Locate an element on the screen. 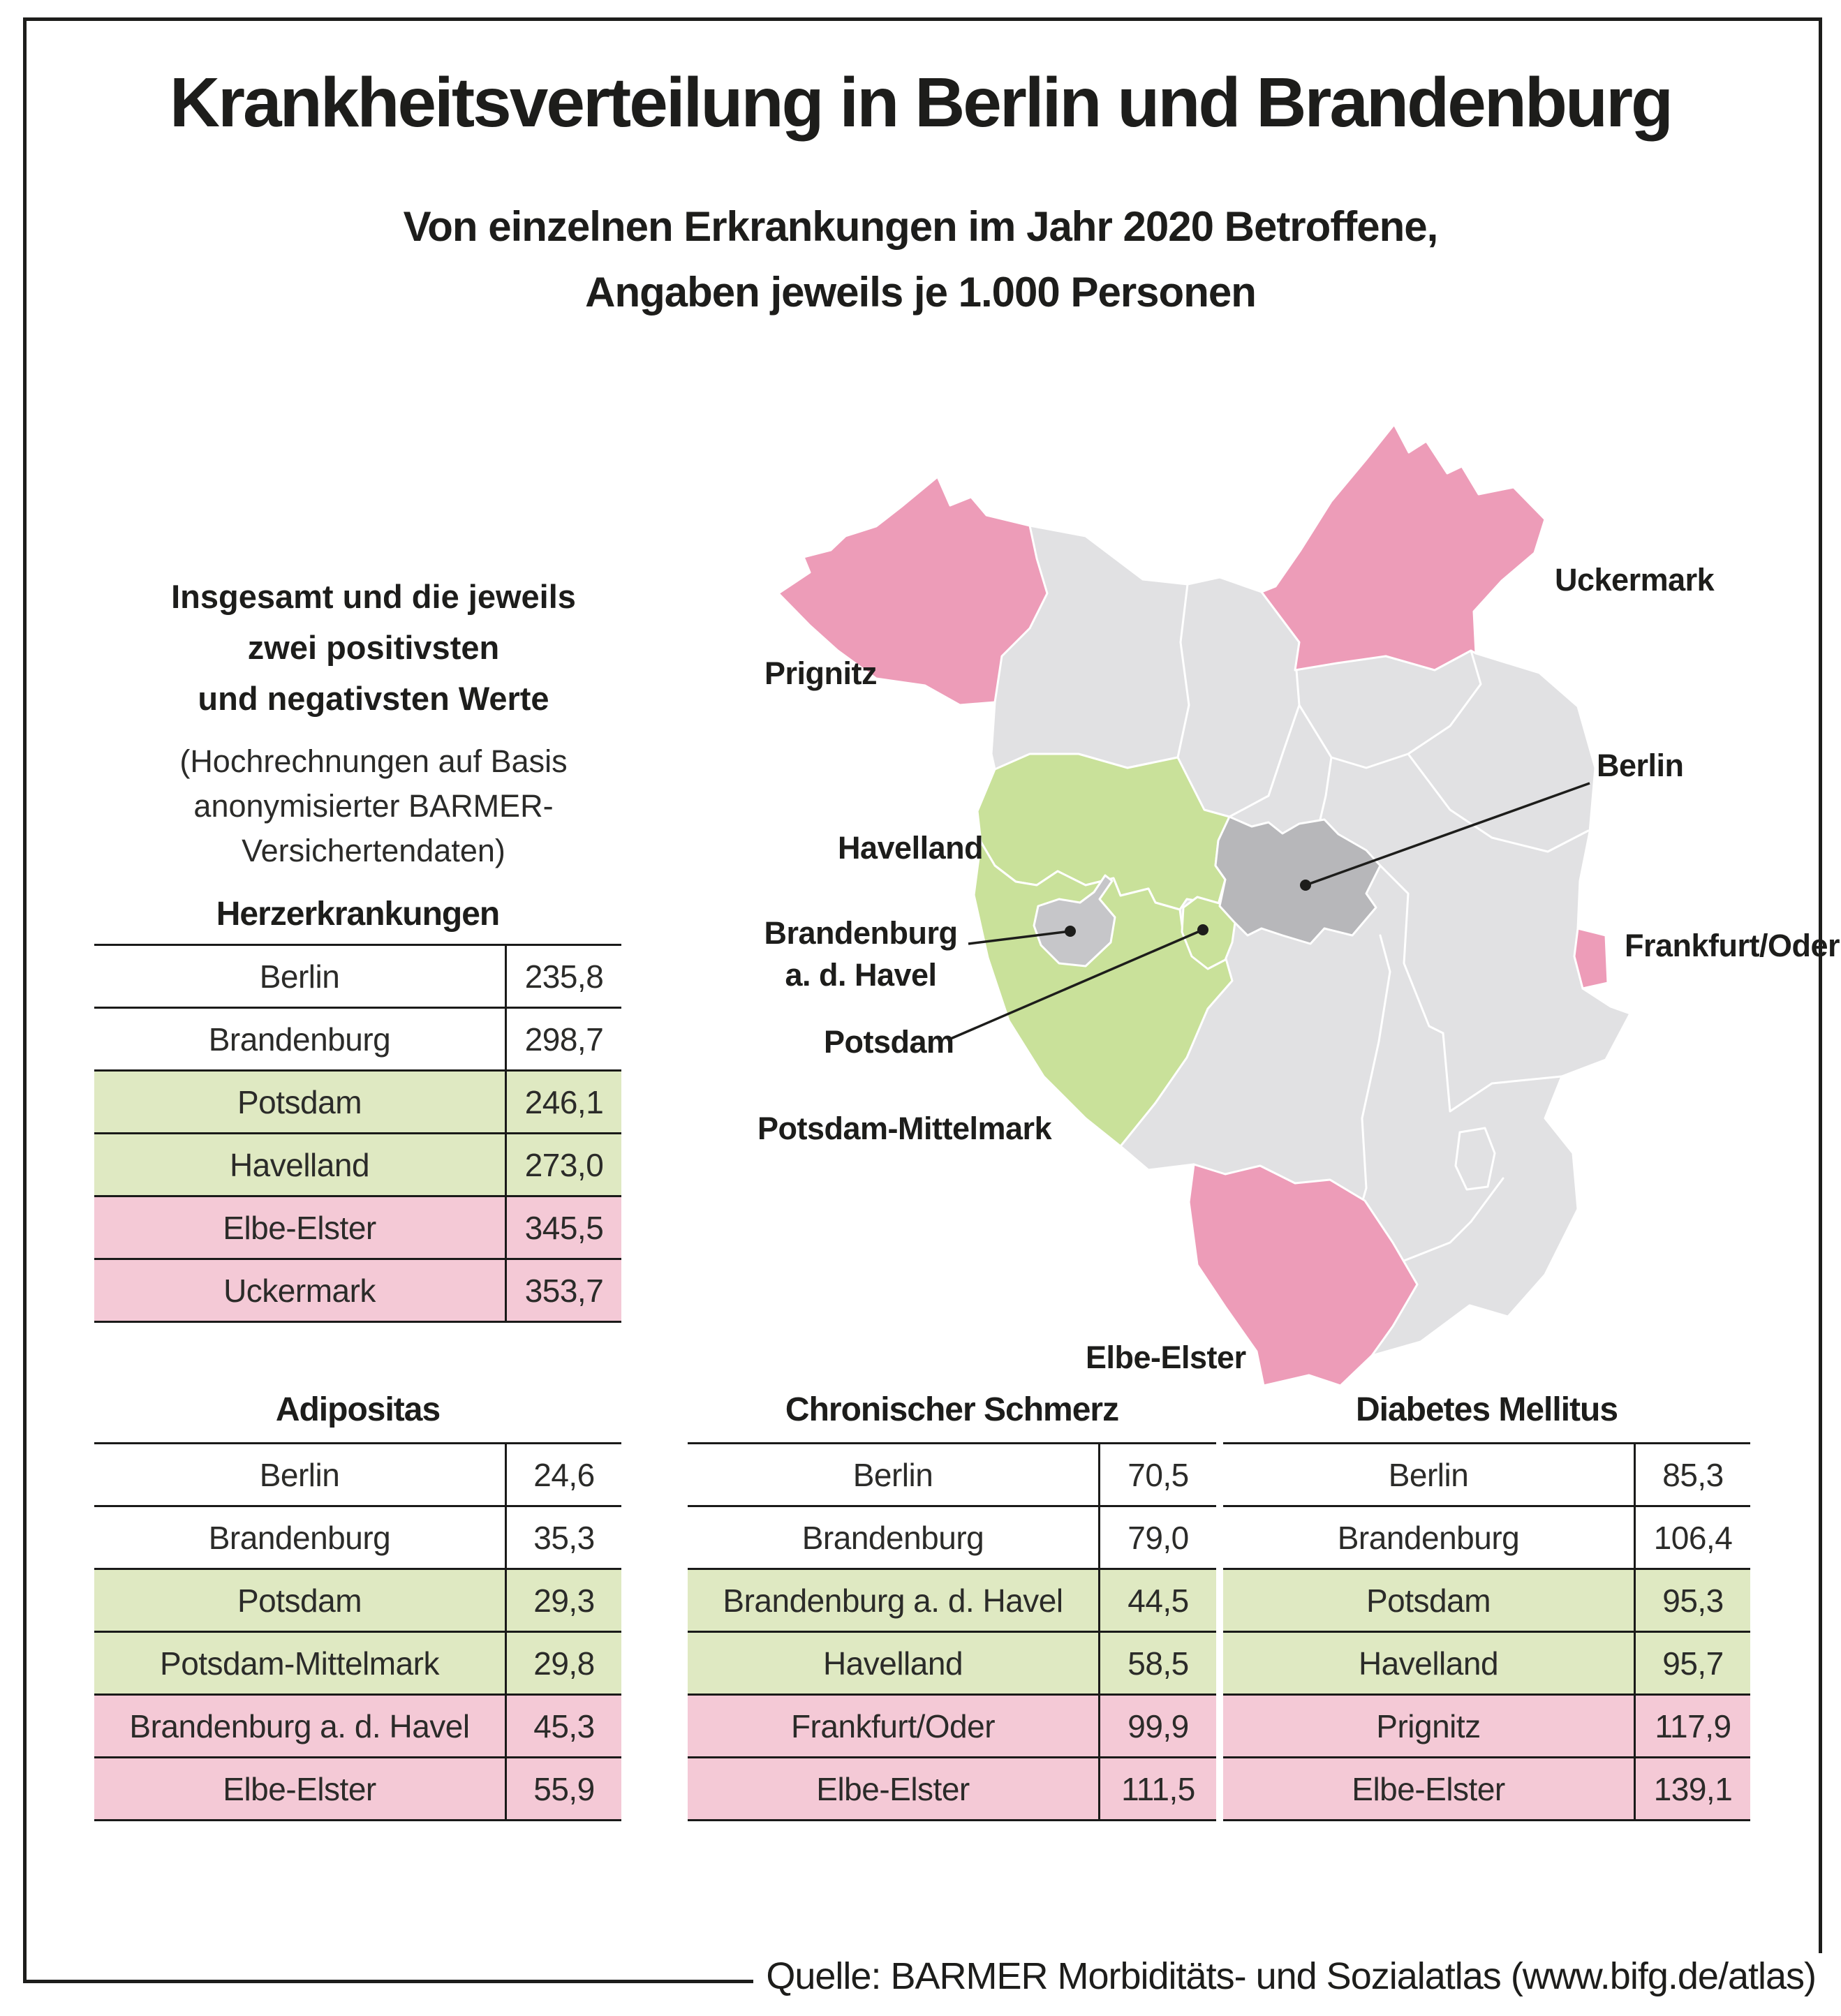 Image resolution: width=1841 pixels, height=2016 pixels. table-row: Havelland 273,0 is located at coordinates (357, 1165).